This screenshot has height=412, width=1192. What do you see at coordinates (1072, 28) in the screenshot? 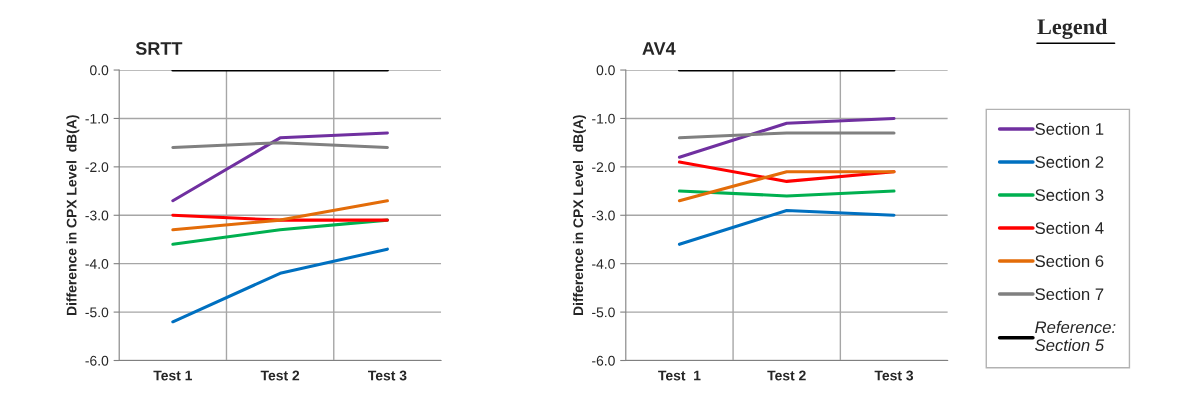
I see `legend-title: Legend` at bounding box center [1072, 28].